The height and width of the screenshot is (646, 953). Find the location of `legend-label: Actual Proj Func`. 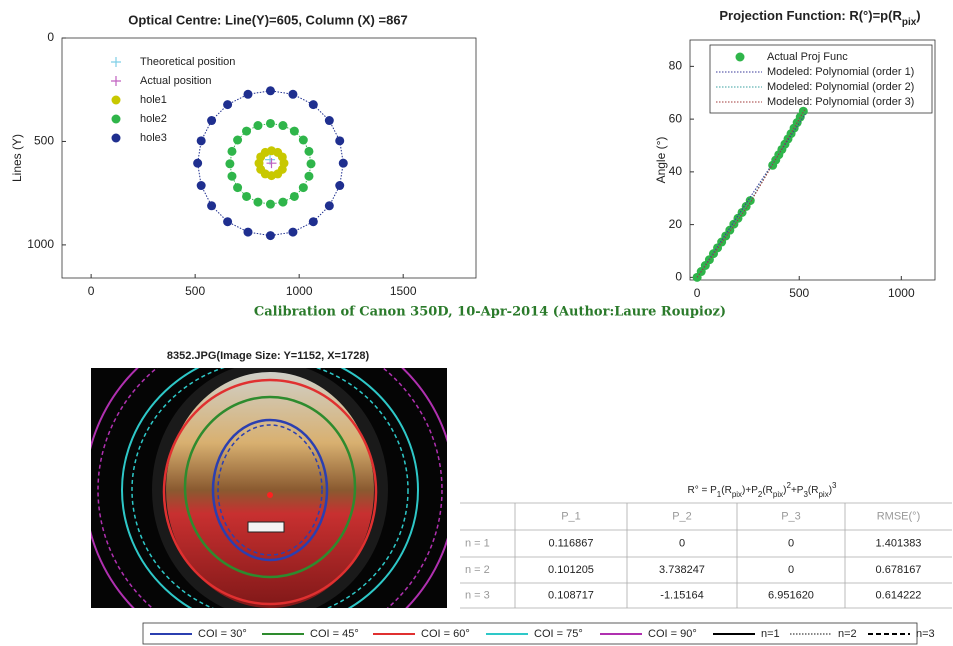

legend-label: Actual Proj Func is located at coordinates (807, 57).